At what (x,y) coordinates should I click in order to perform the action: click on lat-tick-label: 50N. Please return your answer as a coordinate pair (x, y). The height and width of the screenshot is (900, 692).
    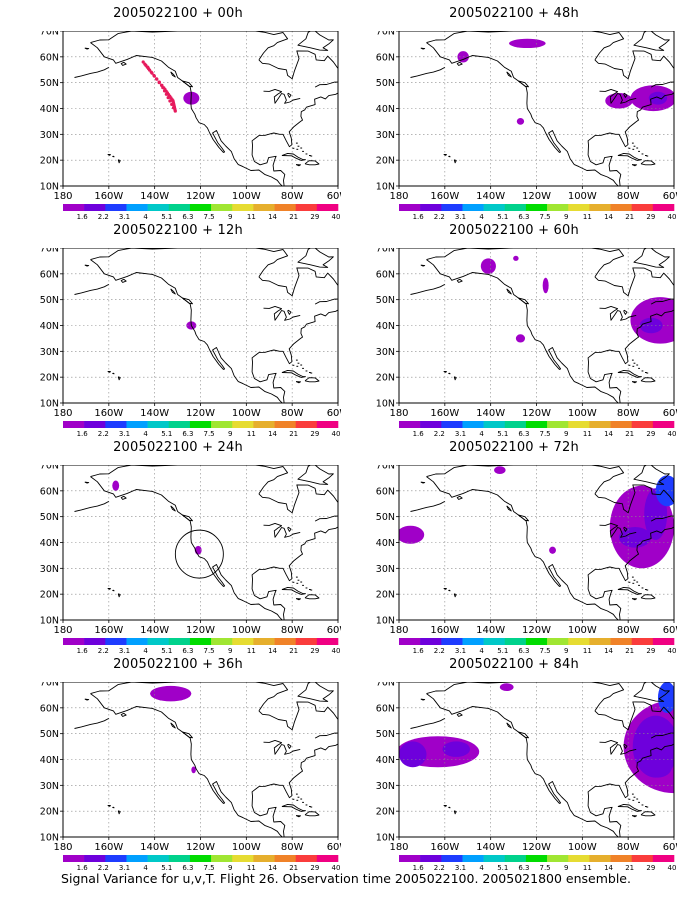
    Looking at the image, I should click on (385, 83).